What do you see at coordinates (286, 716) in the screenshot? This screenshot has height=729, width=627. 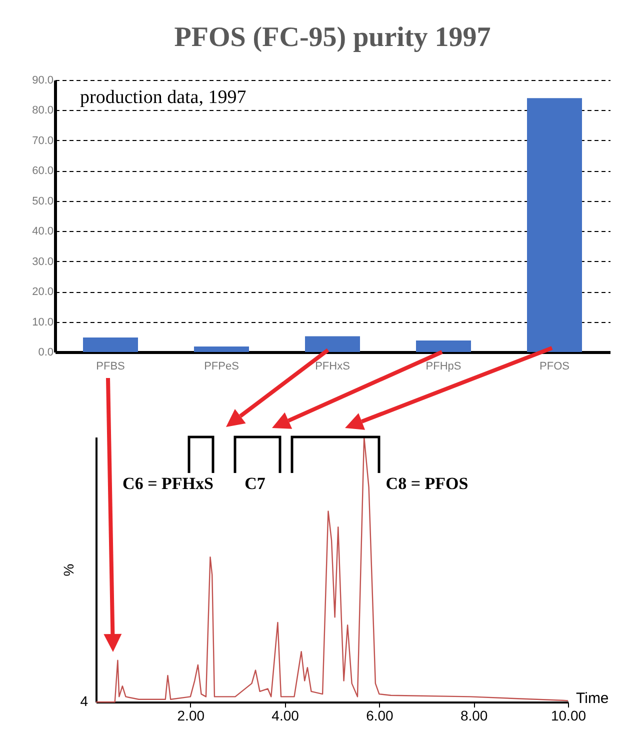 I see `x-tick-label: 4.00` at bounding box center [286, 716].